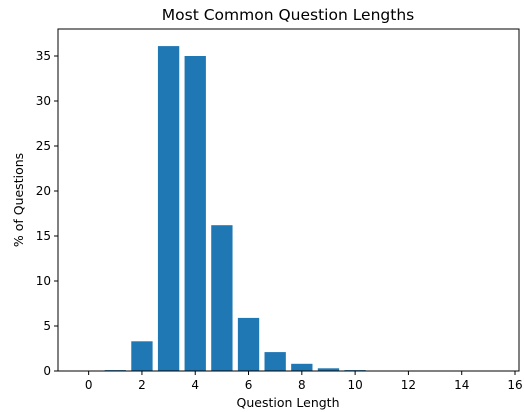 This screenshot has height=412, width=524. I want to click on y-tick-label: 20, so click(43, 191).